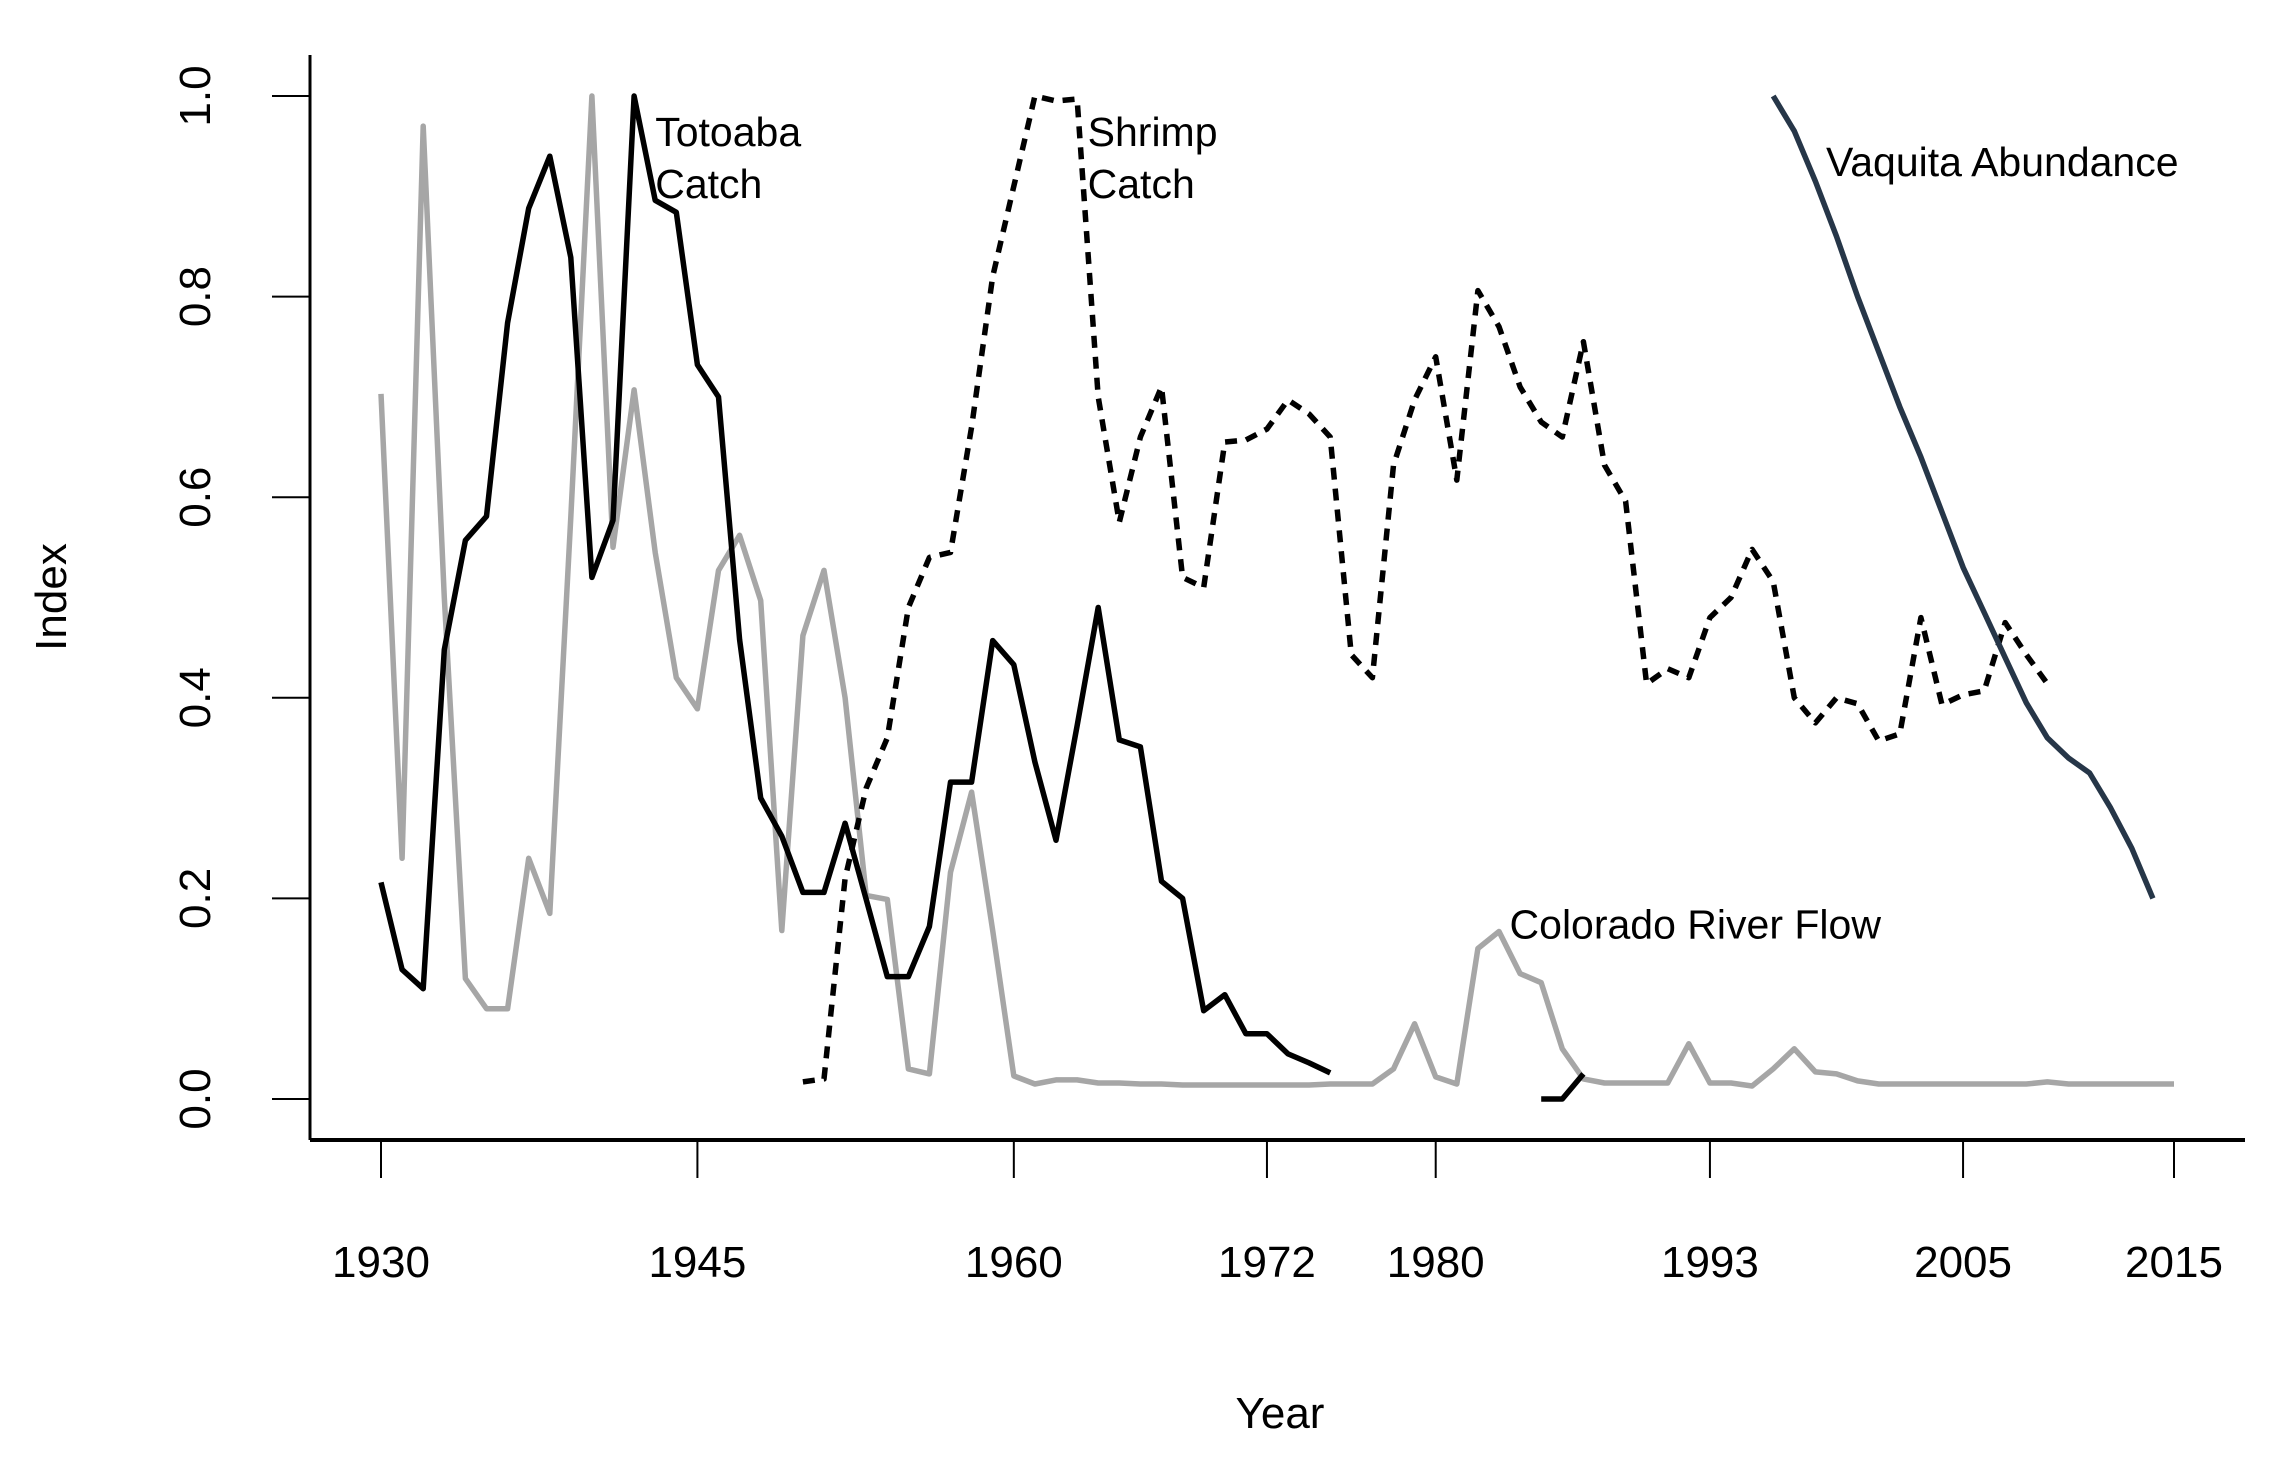 The height and width of the screenshot is (1466, 2280). Describe the element at coordinates (728, 132) in the screenshot. I see `totoaba-catch-label: Totoaba` at that location.